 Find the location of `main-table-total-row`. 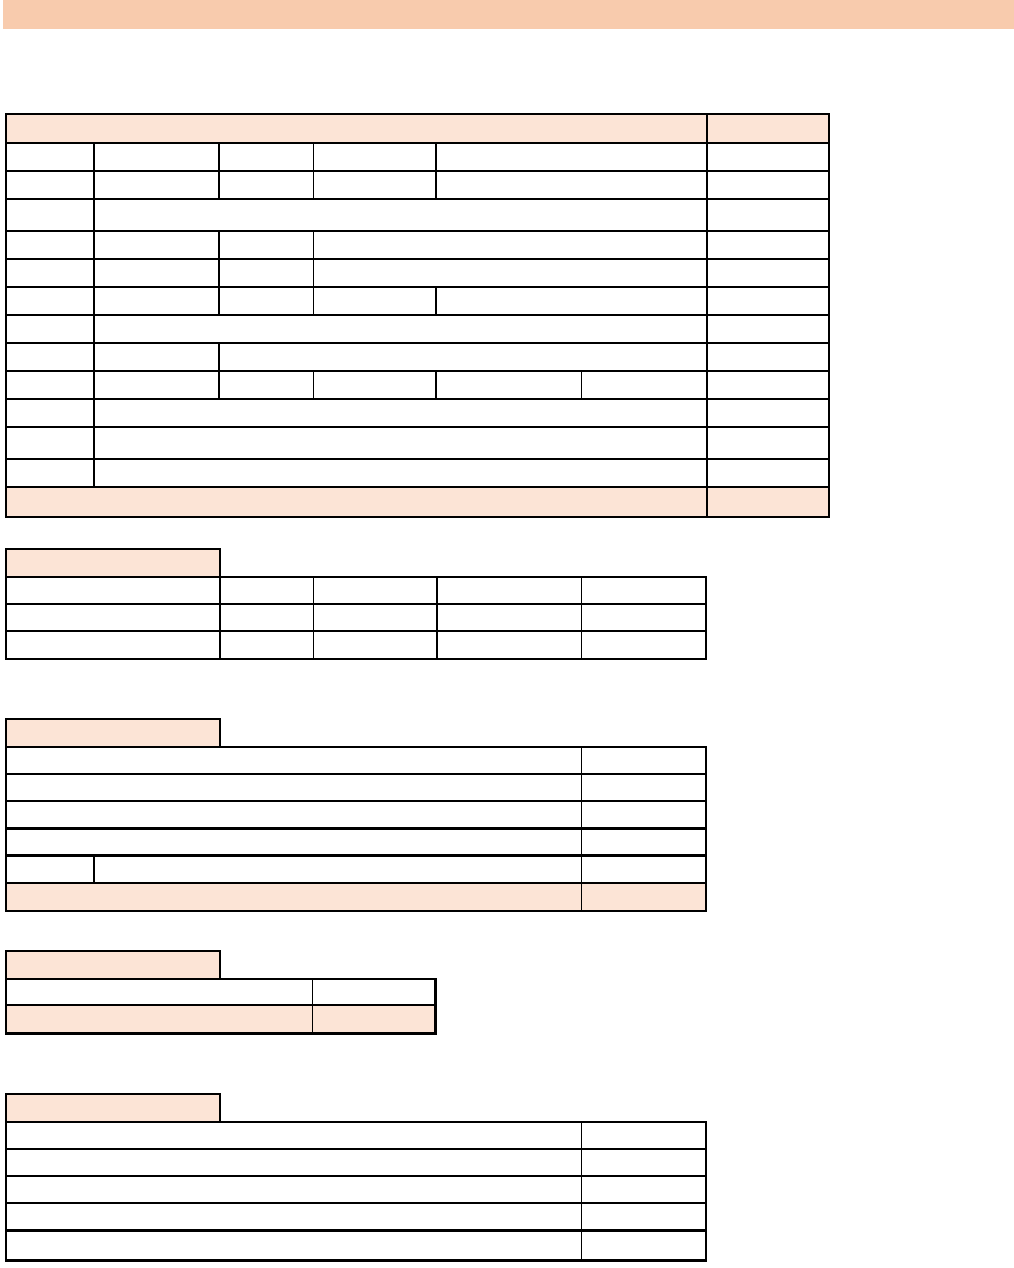

main-table-total-row is located at coordinates (417, 502).